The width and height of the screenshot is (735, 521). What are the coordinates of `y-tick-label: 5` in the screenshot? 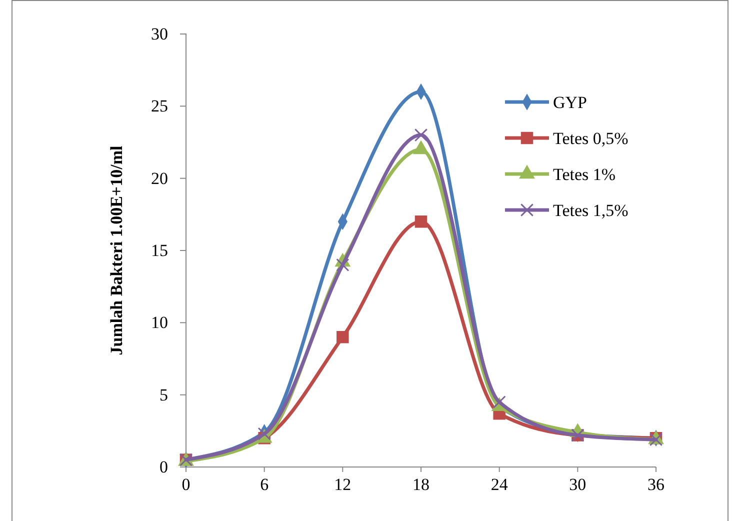 It's located at (164, 394).